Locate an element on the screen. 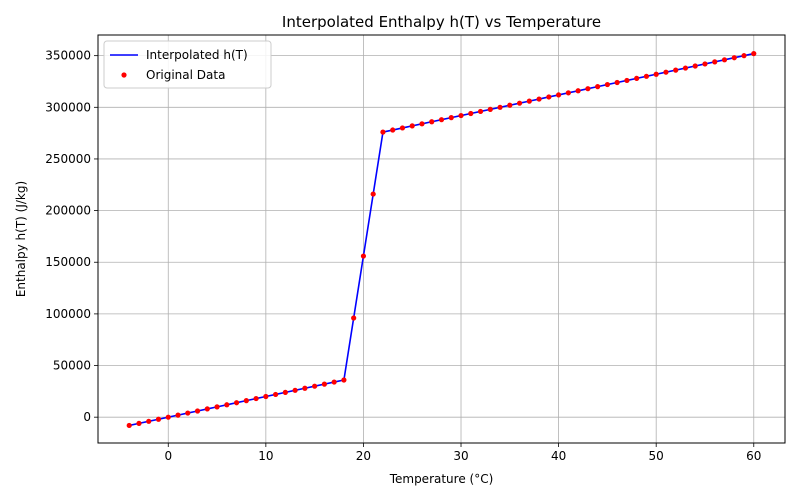 The width and height of the screenshot is (800, 500). x-axis-title: Temperature (°C) is located at coordinates (441, 479).